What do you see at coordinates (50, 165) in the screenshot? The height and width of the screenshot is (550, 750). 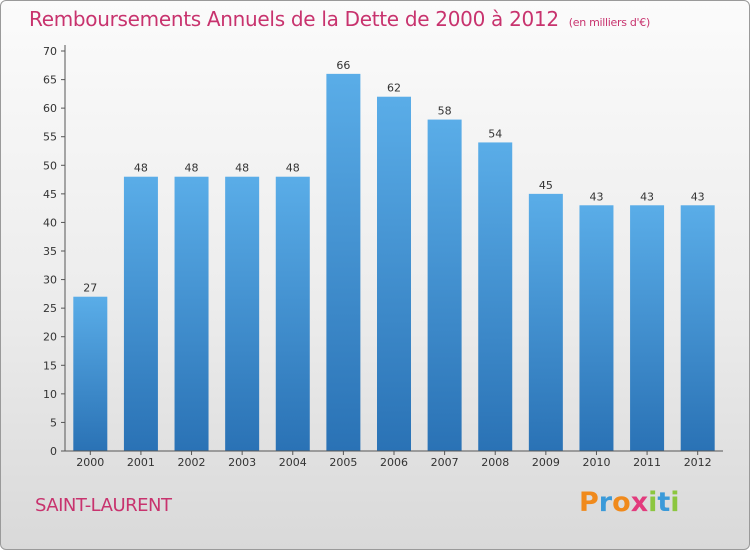 I see `y-tick-label: 50` at bounding box center [50, 165].